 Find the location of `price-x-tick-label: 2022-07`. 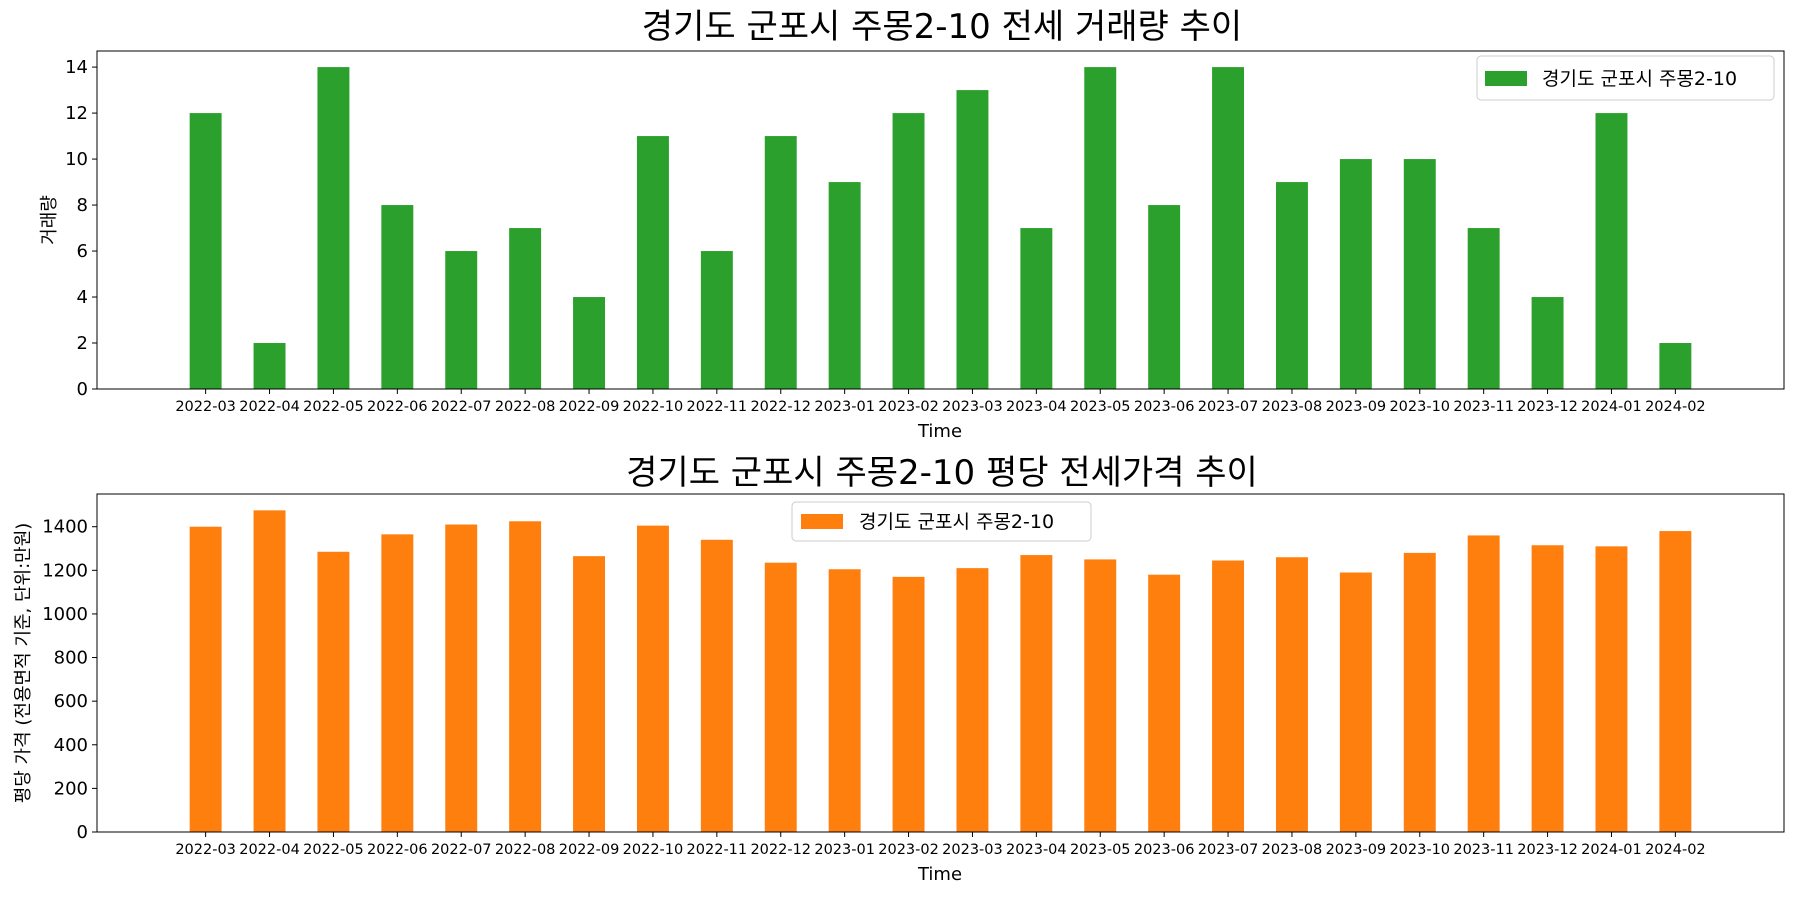

price-x-tick-label: 2022-07 is located at coordinates (461, 850).